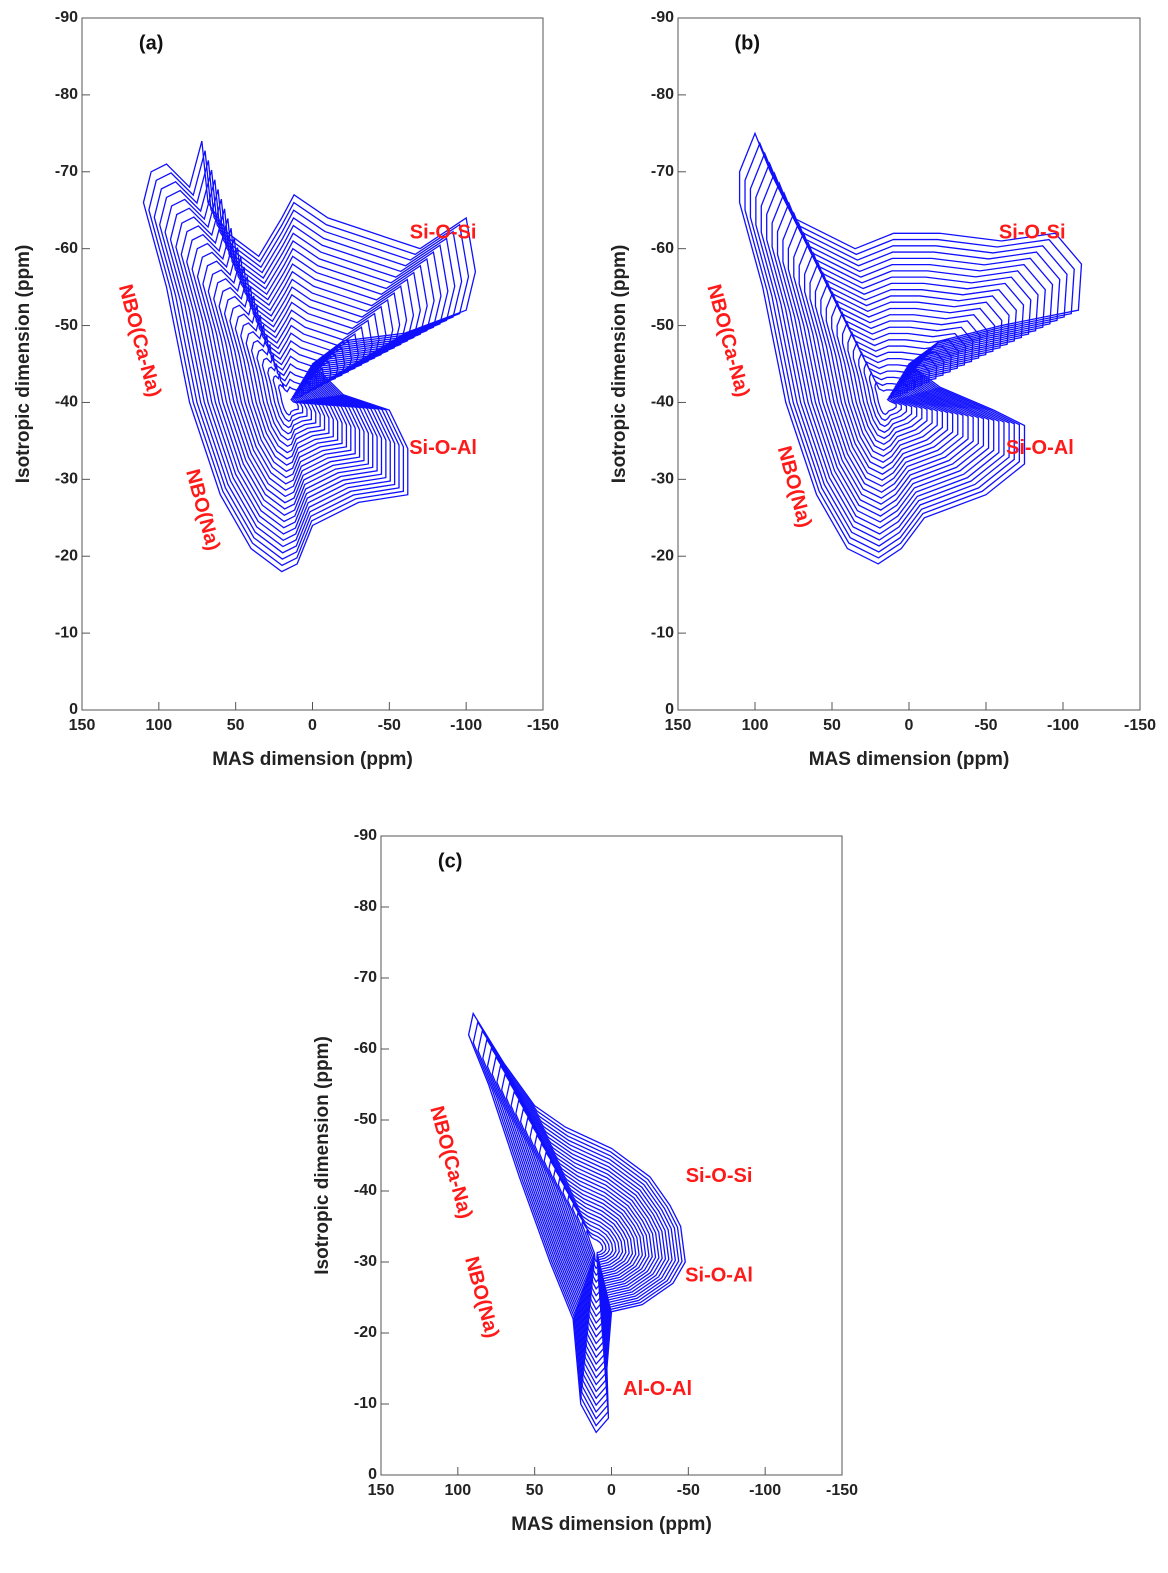 This screenshot has width=1168, height=1573. I want to click on x-tick-label: -150, so click(842, 1490).